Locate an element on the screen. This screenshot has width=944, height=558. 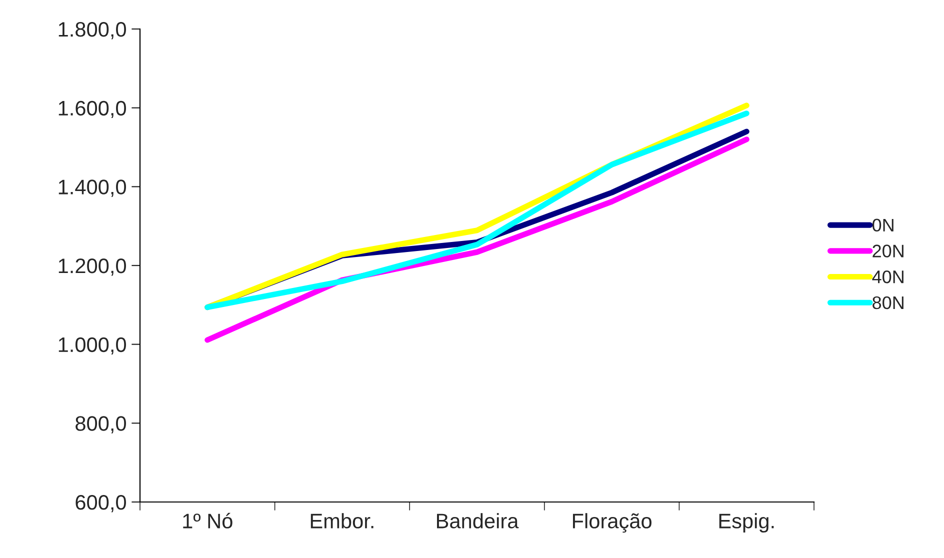
x-tick-label: Floração is located at coordinates (612, 523).